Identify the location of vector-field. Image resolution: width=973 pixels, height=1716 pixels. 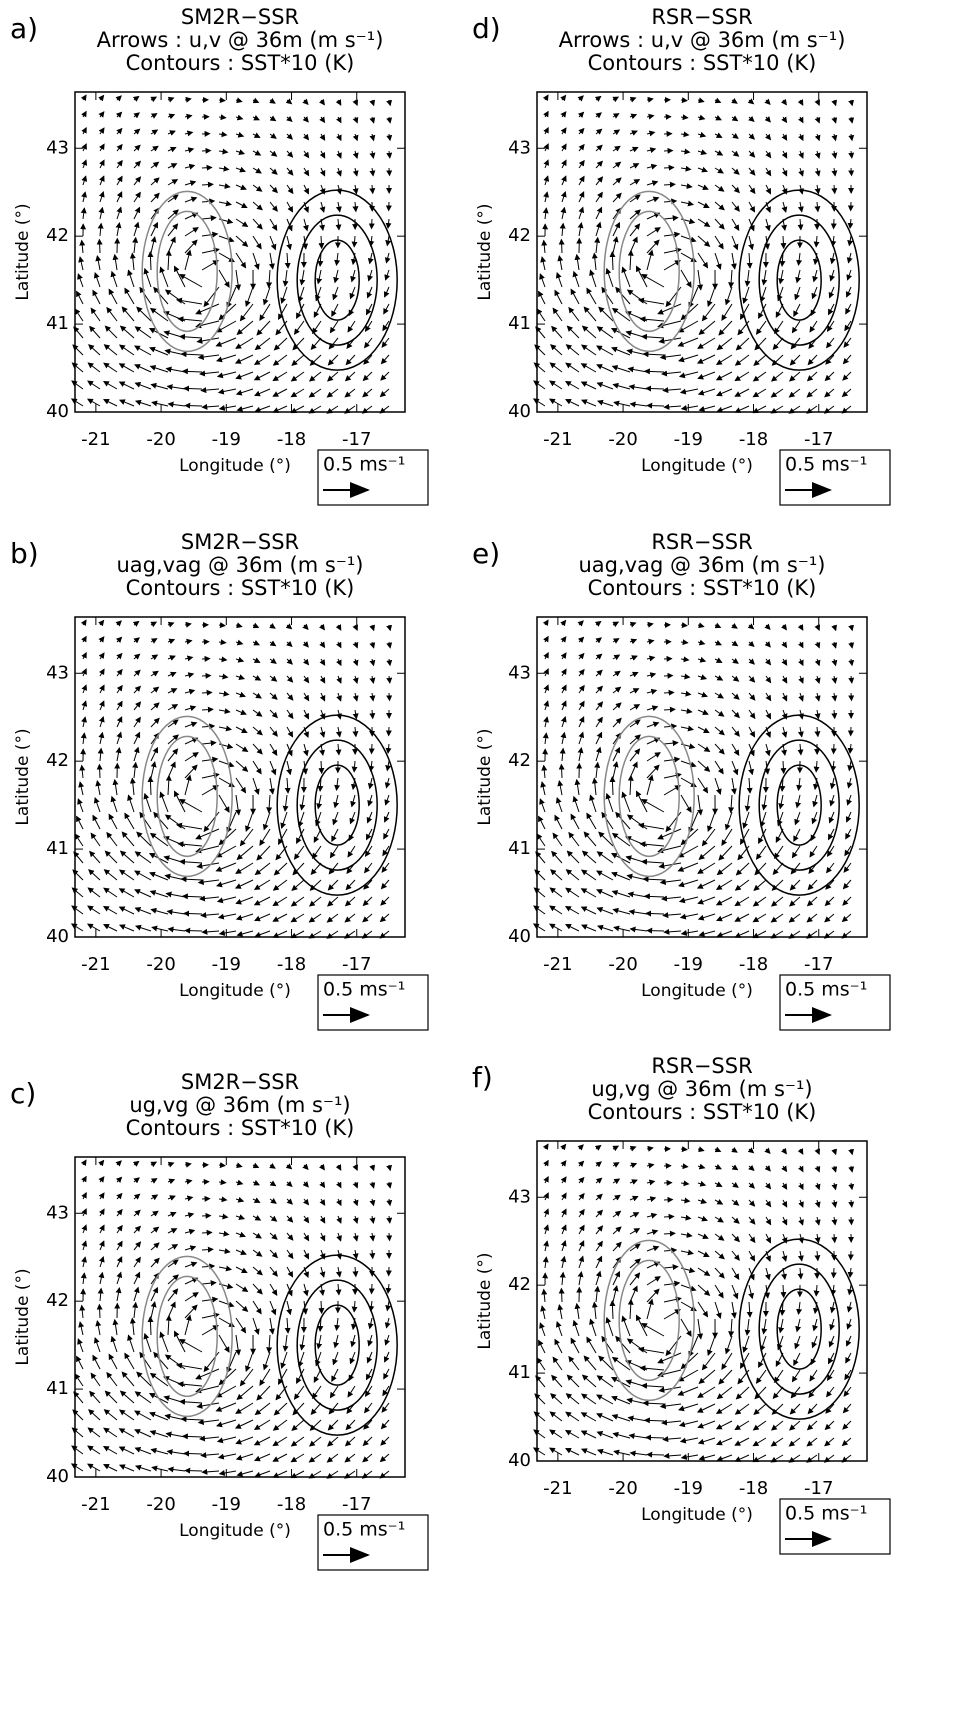
(231, 1319).